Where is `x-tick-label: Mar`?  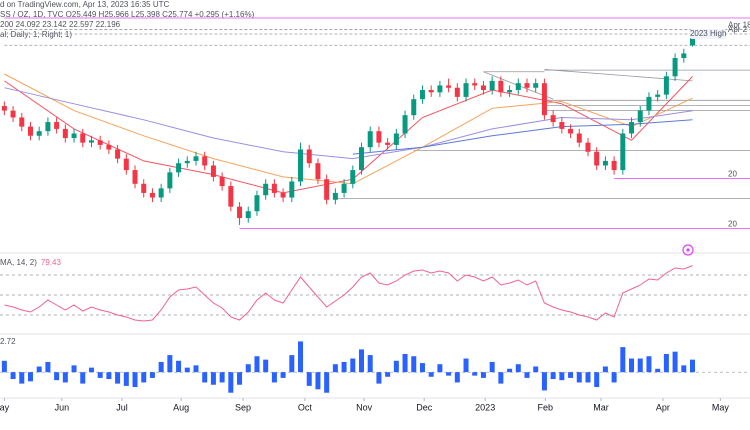 x-tick-label: Mar is located at coordinates (601, 407).